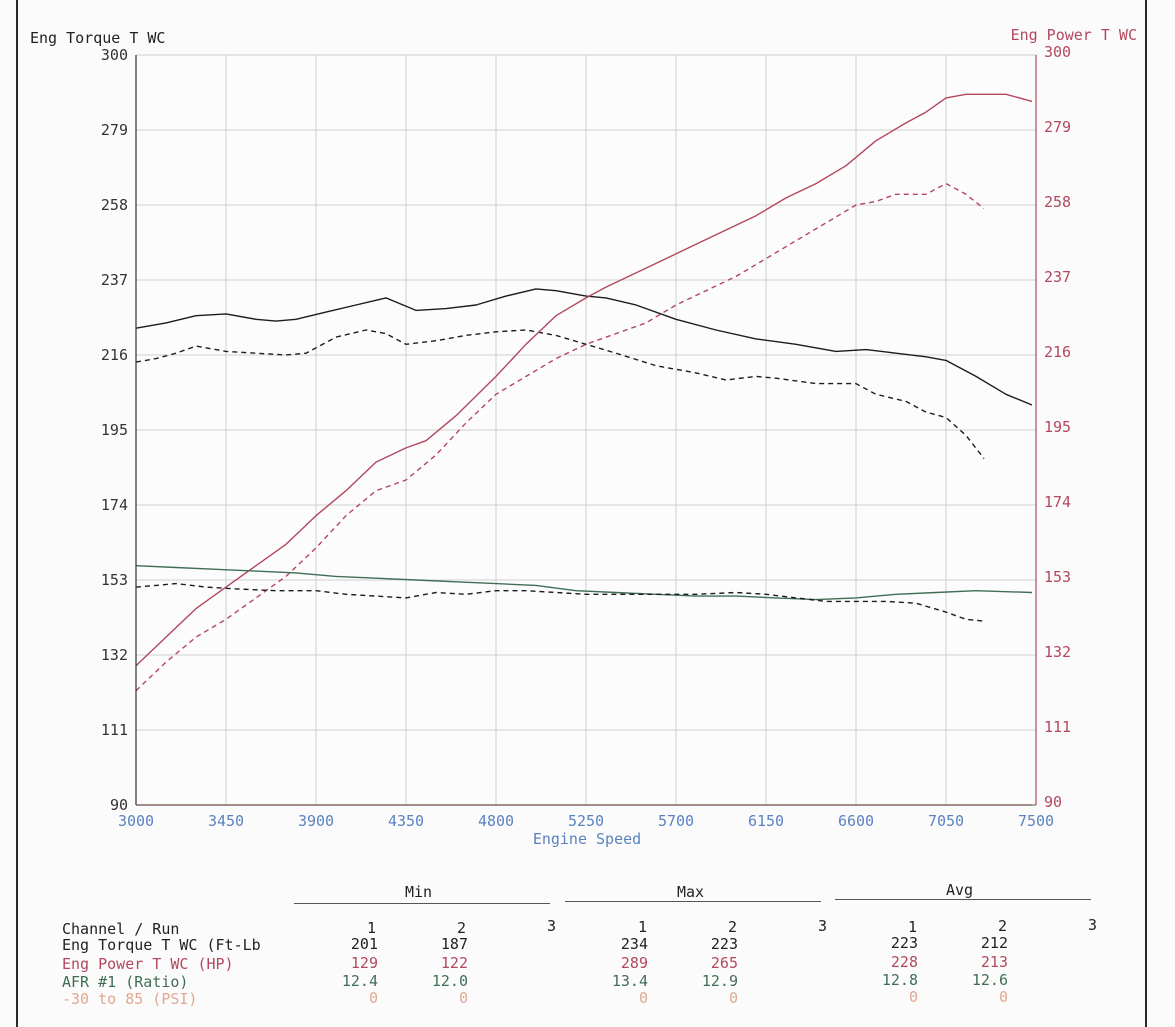  What do you see at coordinates (114, 730) in the screenshot?
I see `y-tick-label-left: 111` at bounding box center [114, 730].